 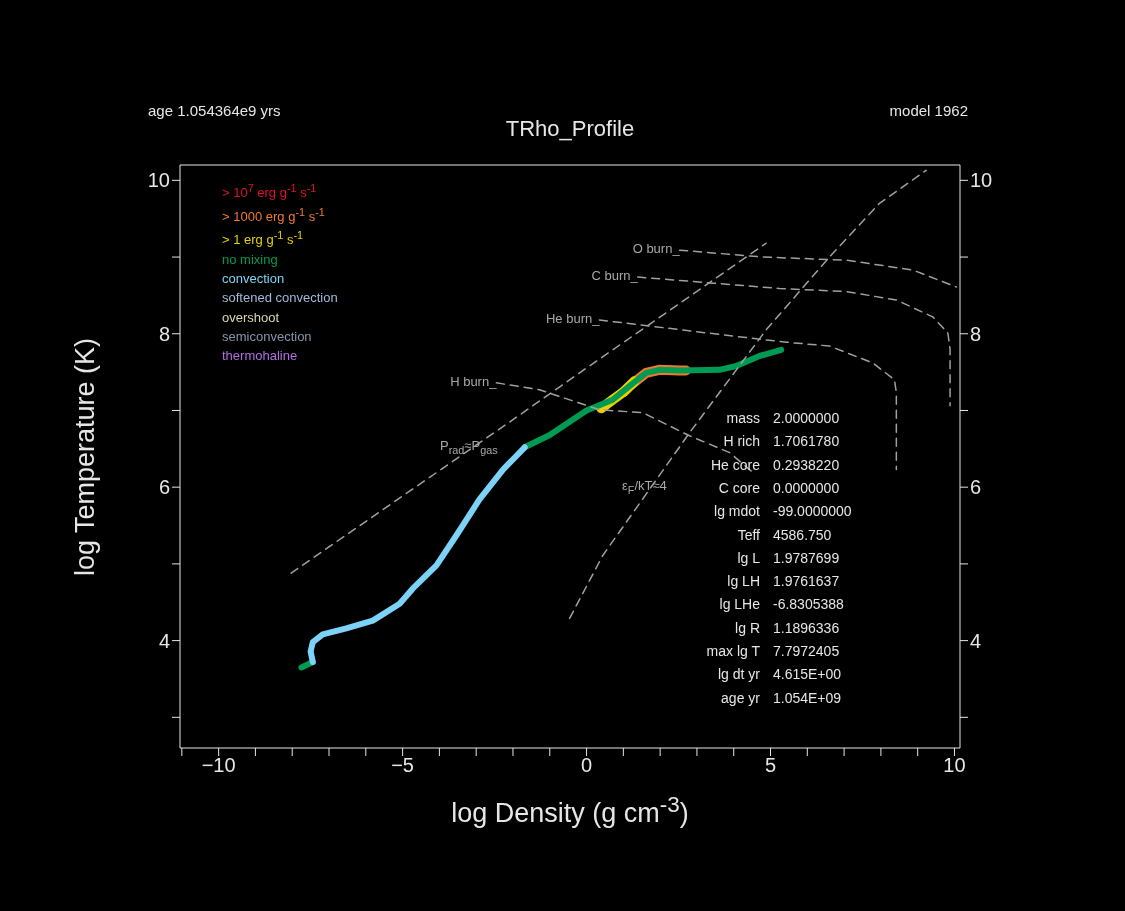 What do you see at coordinates (164, 333) in the screenshot?
I see `y-tick-label: 8` at bounding box center [164, 333].